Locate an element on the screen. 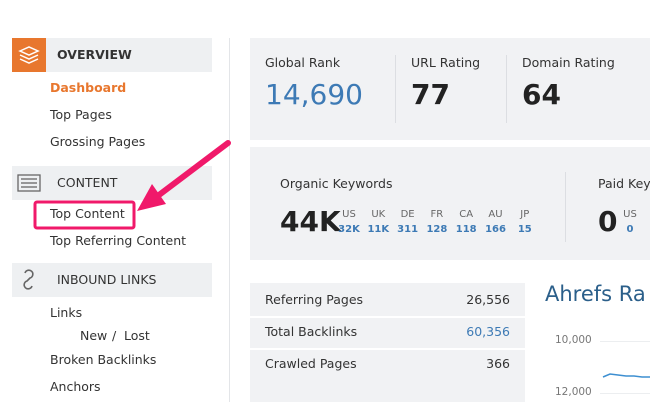 The width and height of the screenshot is (650, 402). chart-line is located at coordinates (626, 375).